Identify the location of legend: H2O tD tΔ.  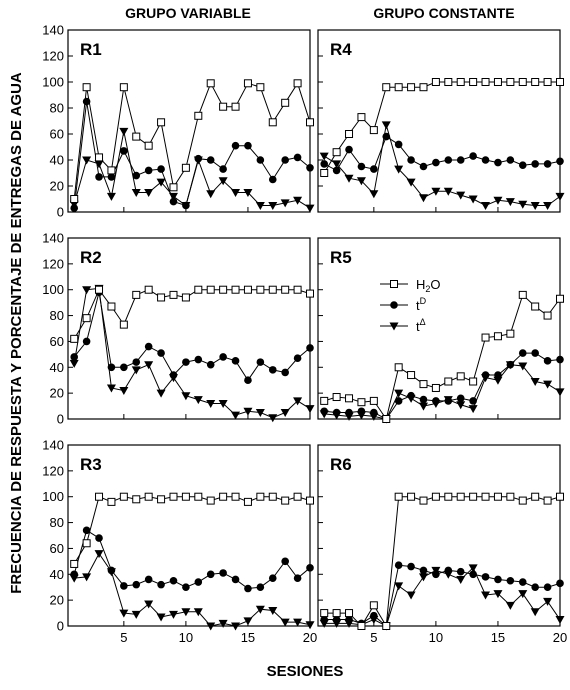
(410, 305).